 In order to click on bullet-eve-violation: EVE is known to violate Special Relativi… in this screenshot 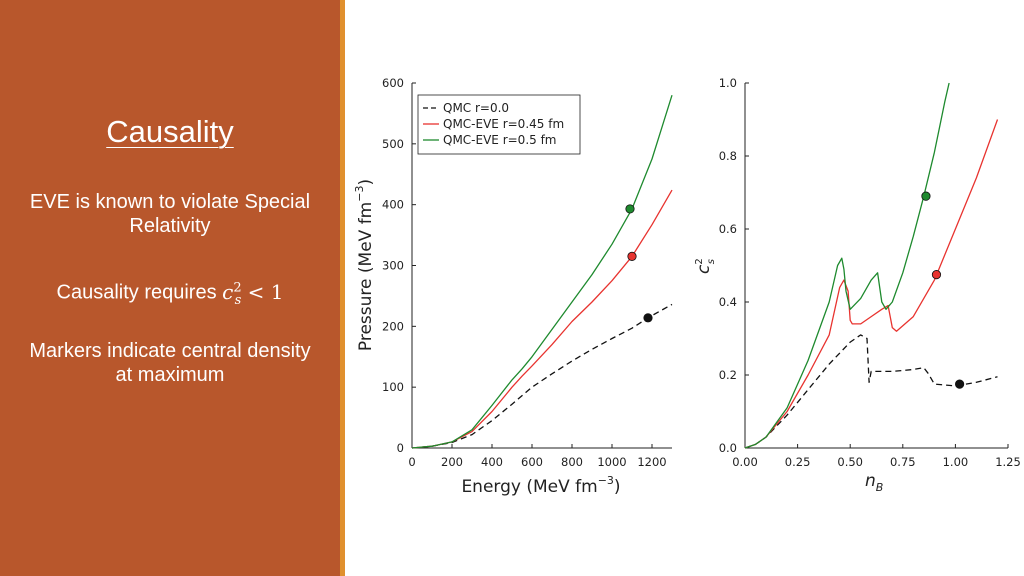, I will do `click(170, 214)`.